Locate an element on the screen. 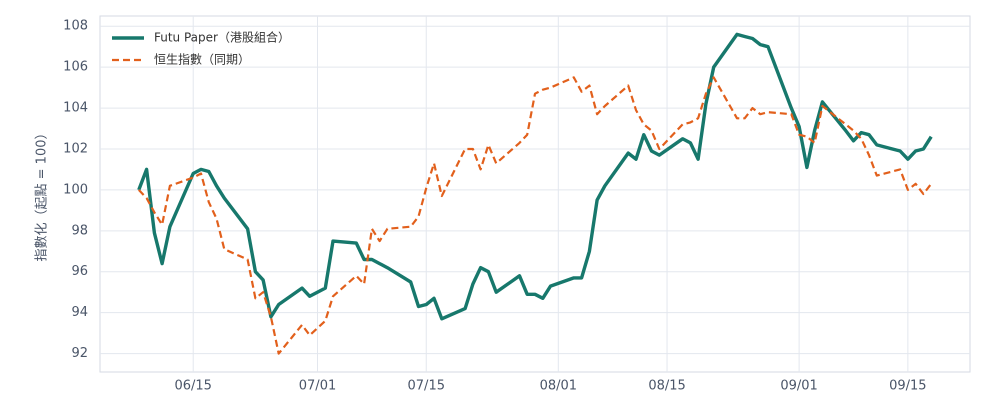 This screenshot has height=416, width=988. x-tick-label: 08/01 is located at coordinates (558, 386).